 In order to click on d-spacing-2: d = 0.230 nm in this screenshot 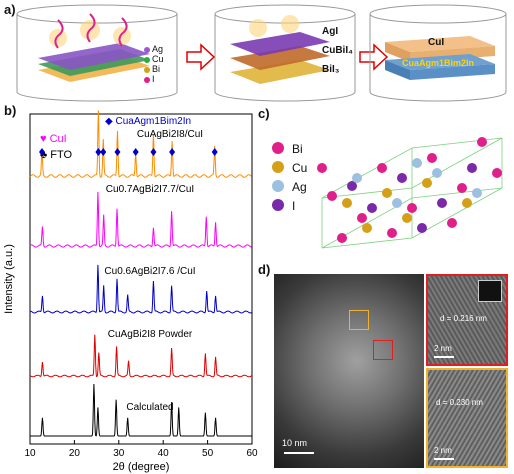, I will do `click(459, 402)`.